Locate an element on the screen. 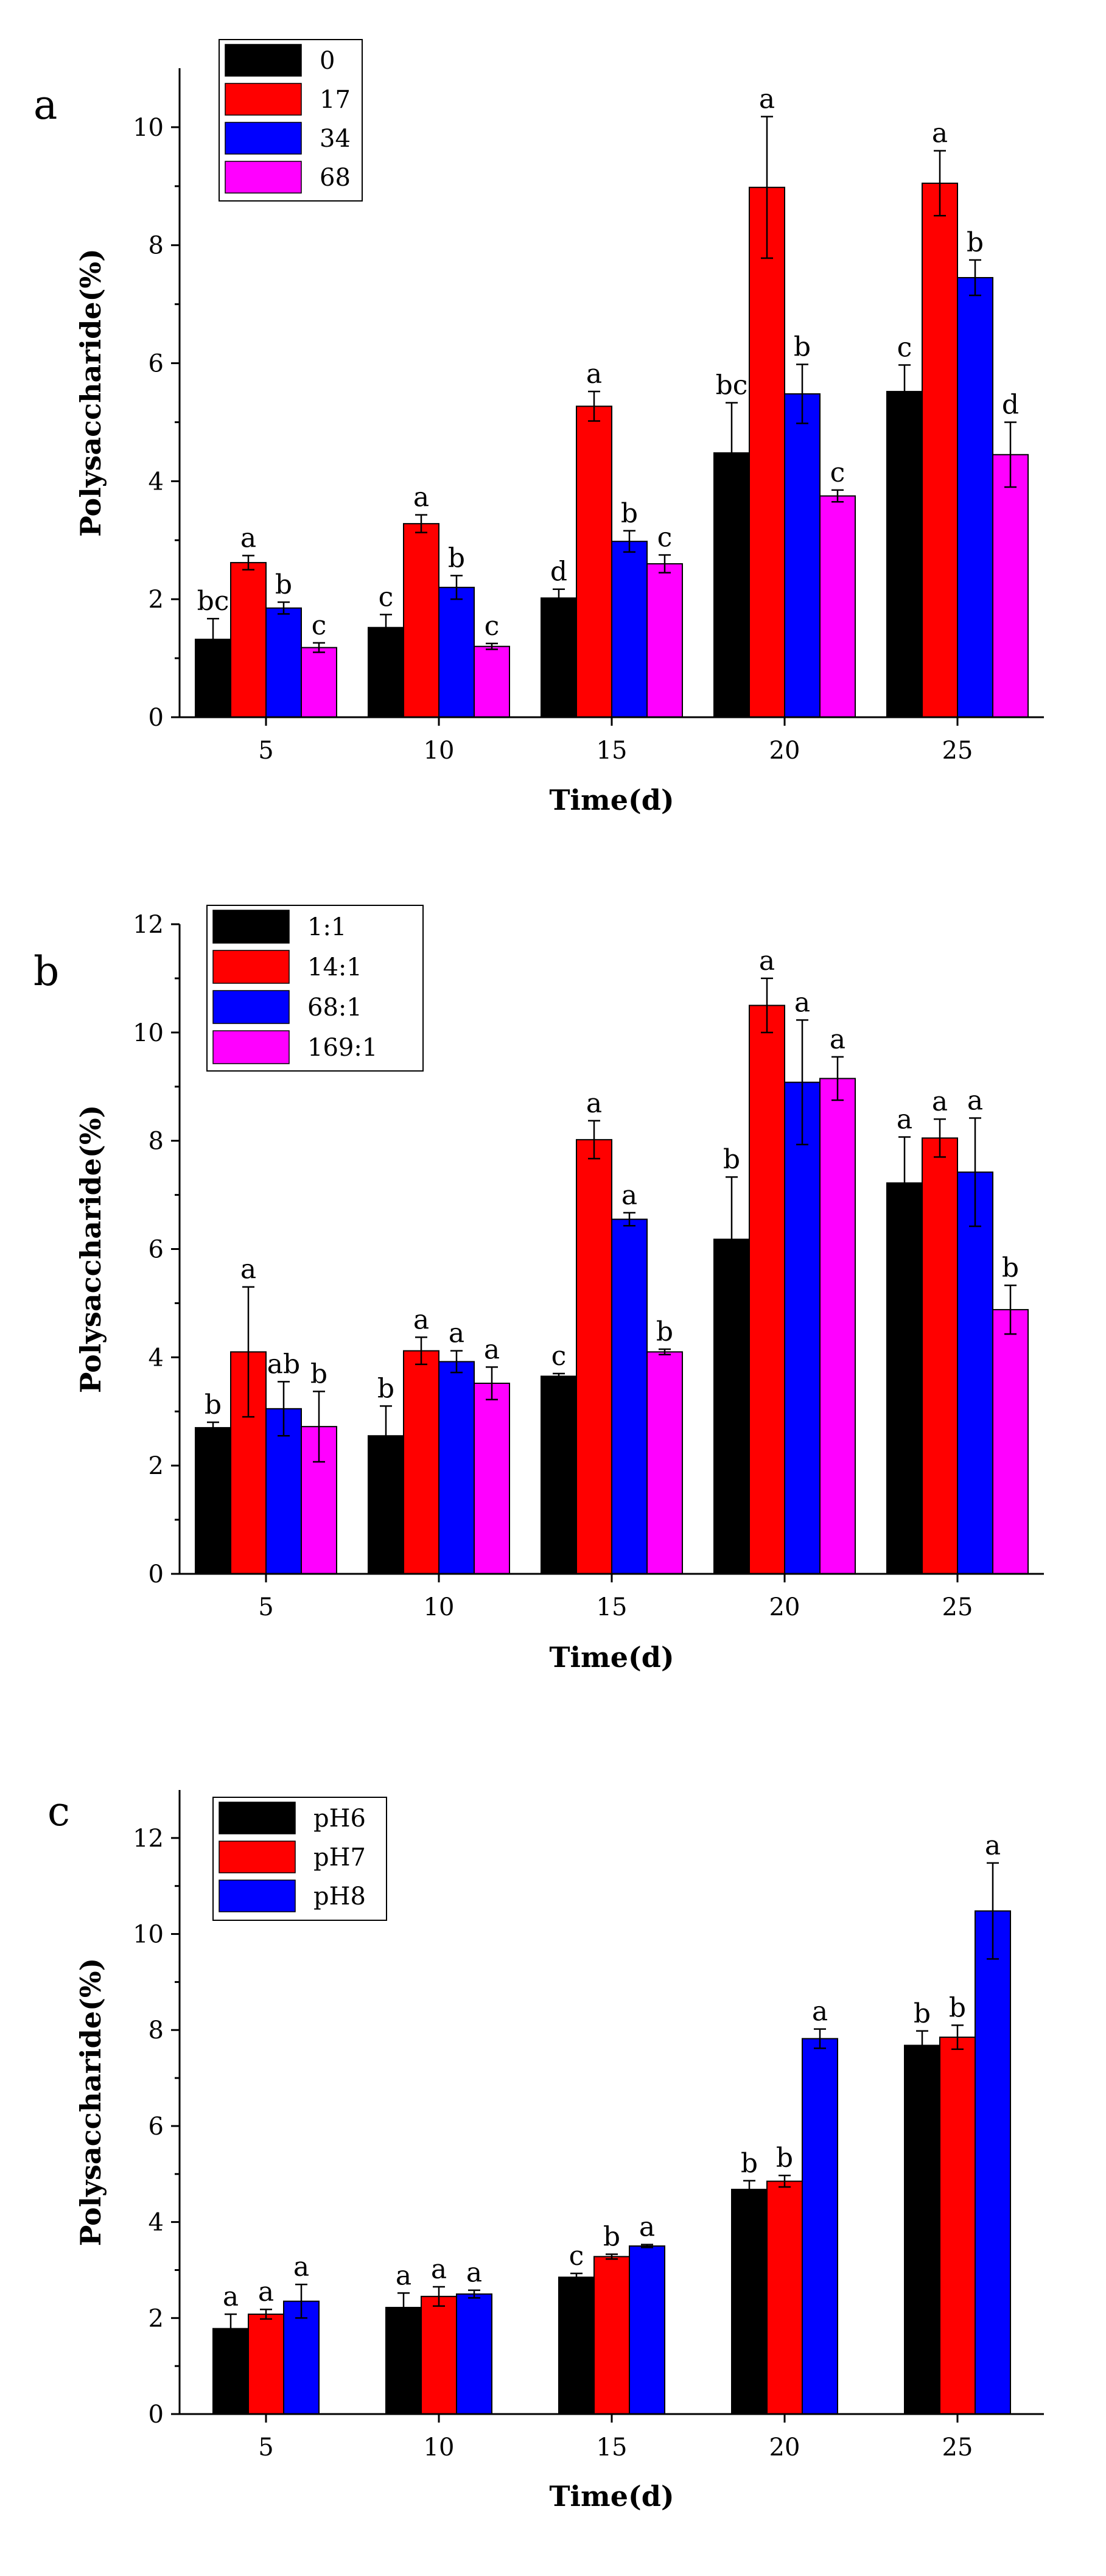 This screenshot has width=1106, height=2576. significance-label-b-169:1-25: b is located at coordinates (1011, 1267).